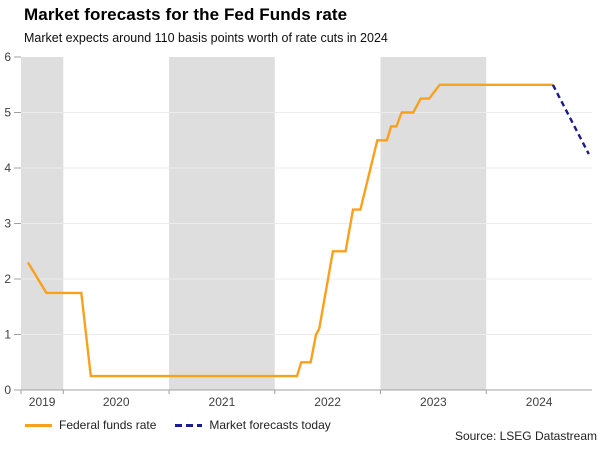 This screenshot has width=600, height=450. What do you see at coordinates (38, 425) in the screenshot?
I see `solid-line-swatch-icon` at bounding box center [38, 425].